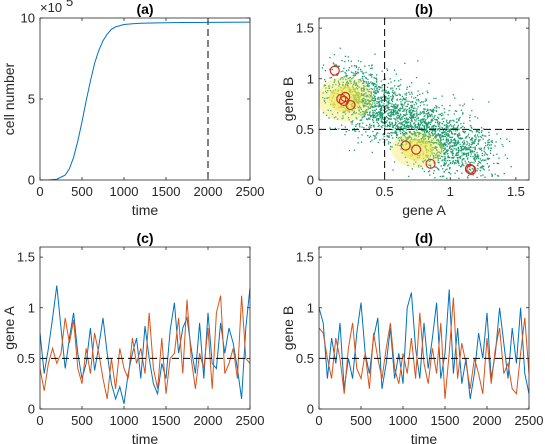  Describe the element at coordinates (471, 169) in the screenshot. I see `highlighted-cell-marker` at that location.